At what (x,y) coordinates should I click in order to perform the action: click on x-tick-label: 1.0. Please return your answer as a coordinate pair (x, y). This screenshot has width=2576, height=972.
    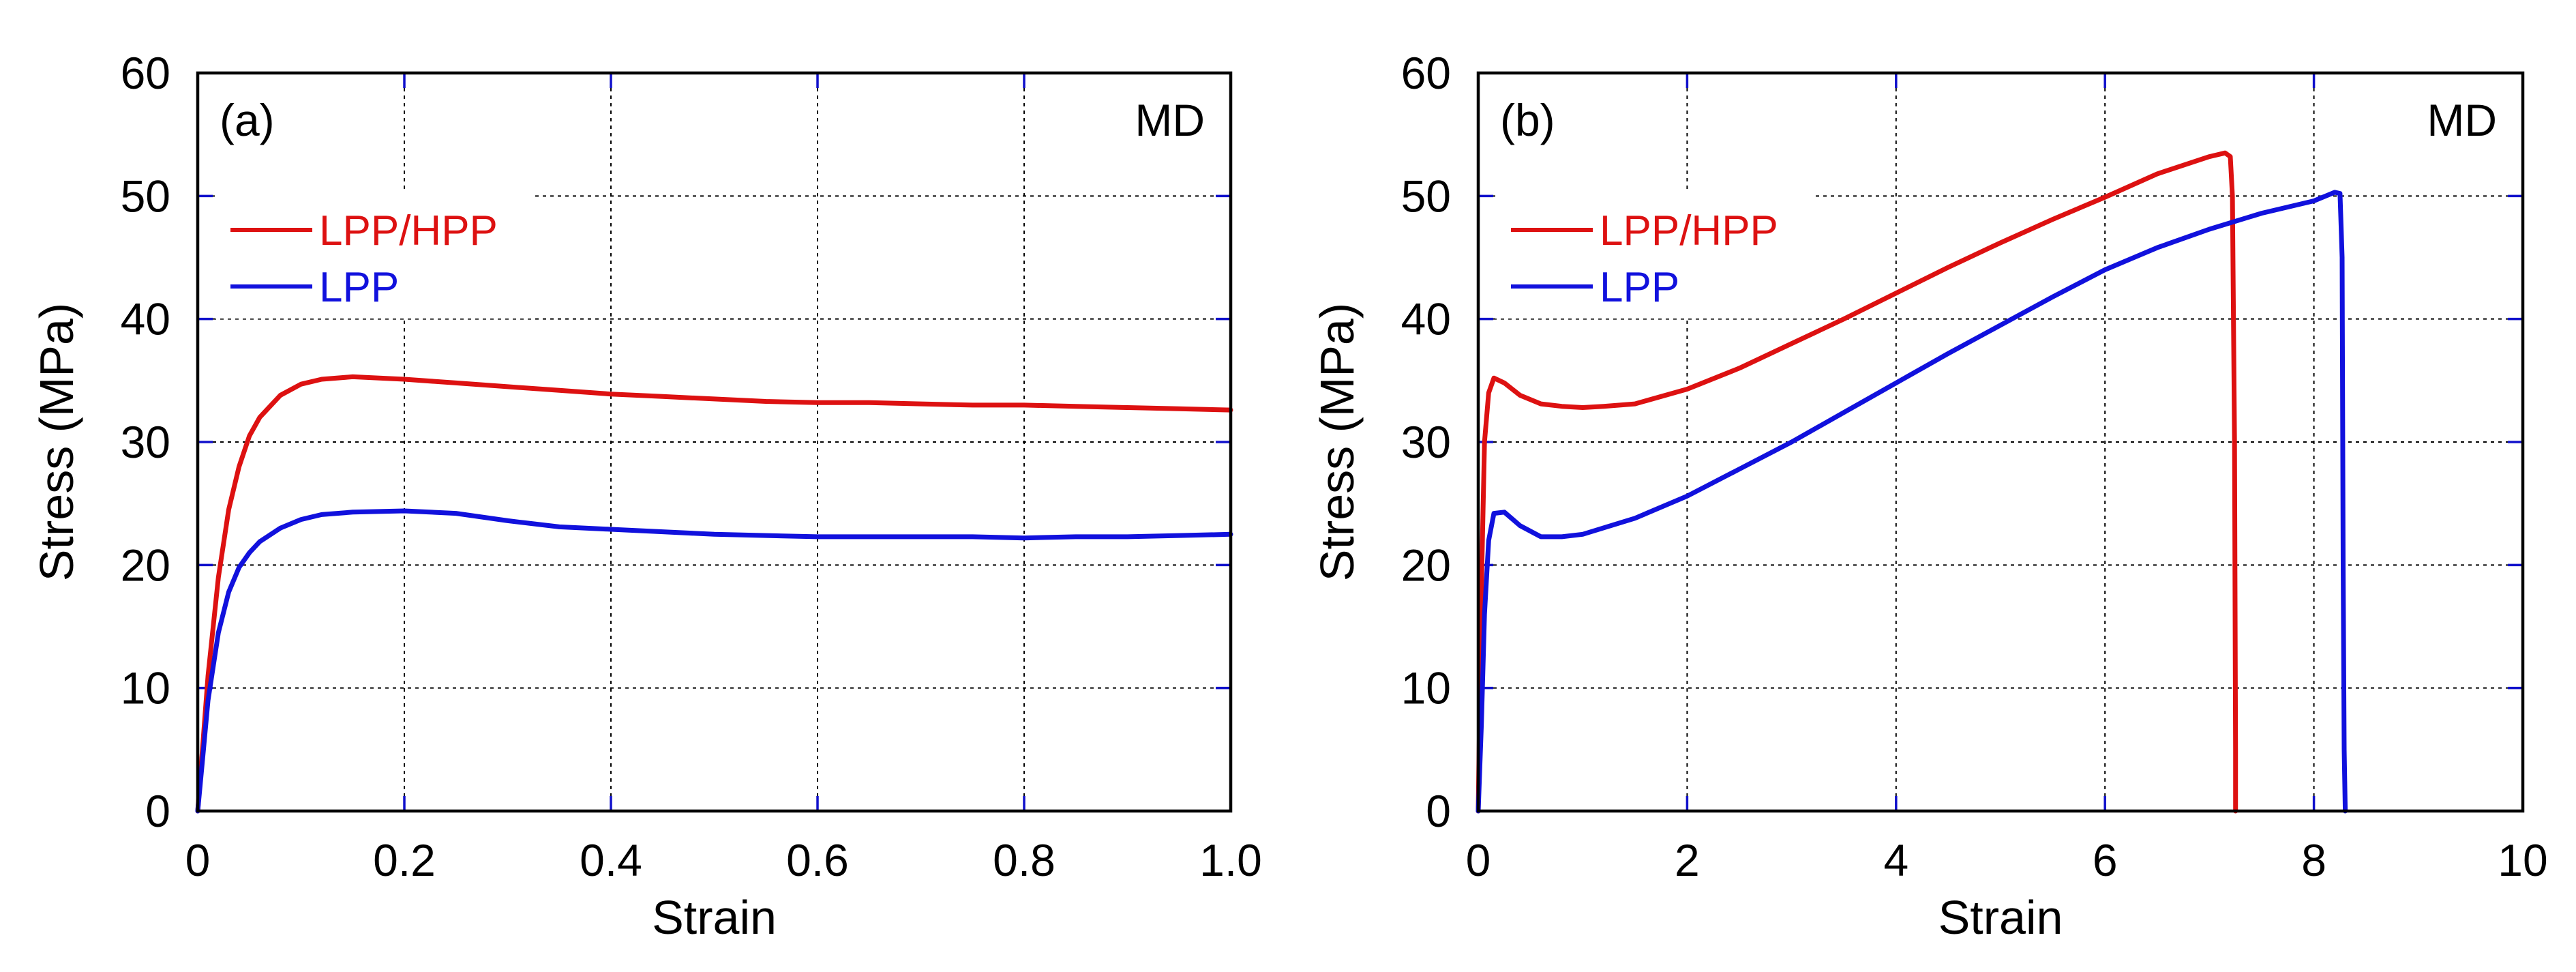
    Looking at the image, I should click on (1230, 860).